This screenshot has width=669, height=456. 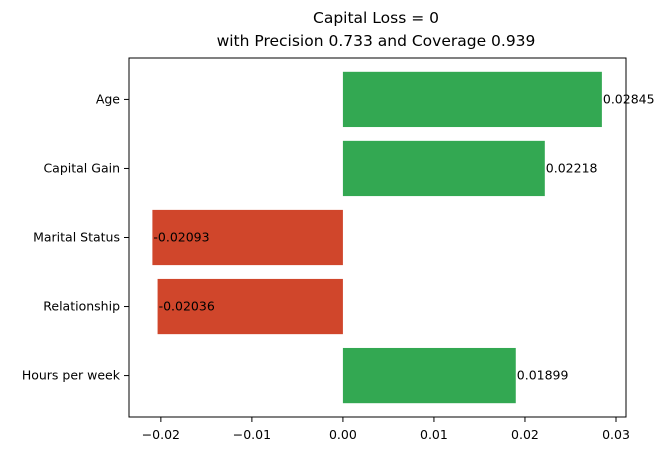 What do you see at coordinates (429, 375) in the screenshot?
I see `bar-hours-per-week` at bounding box center [429, 375].